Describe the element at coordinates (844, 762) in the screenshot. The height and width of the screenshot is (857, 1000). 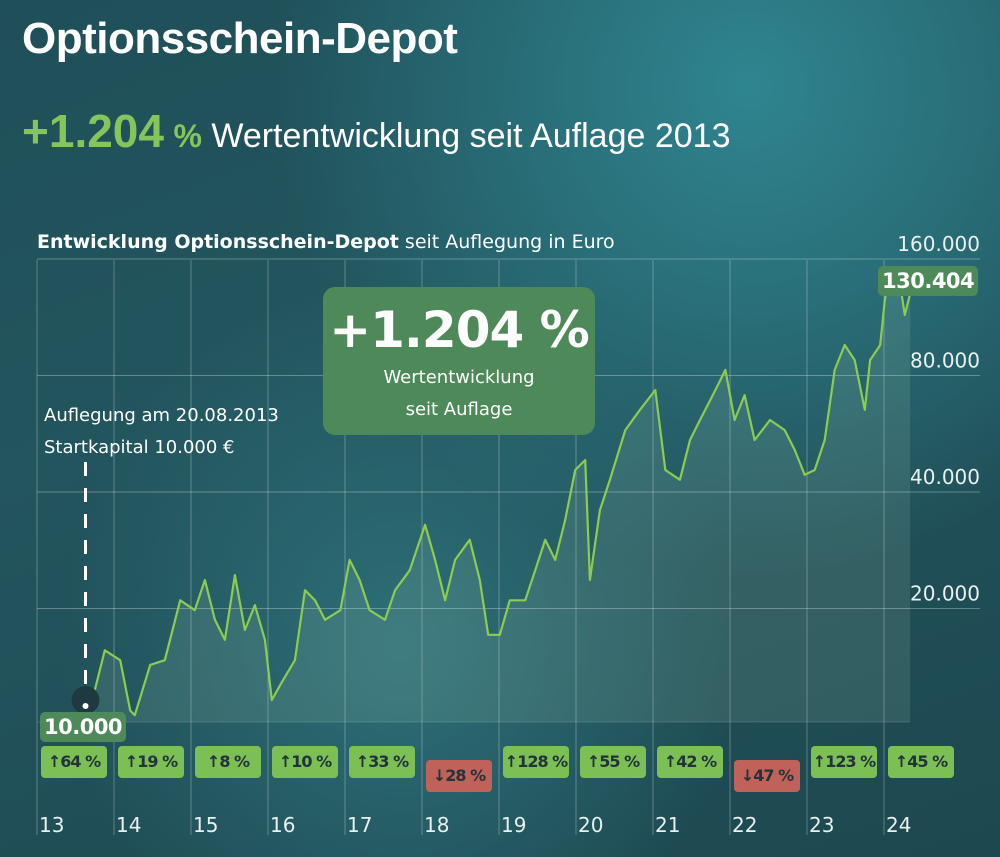
I see `annual-return-badge: ↑123 %` at that location.